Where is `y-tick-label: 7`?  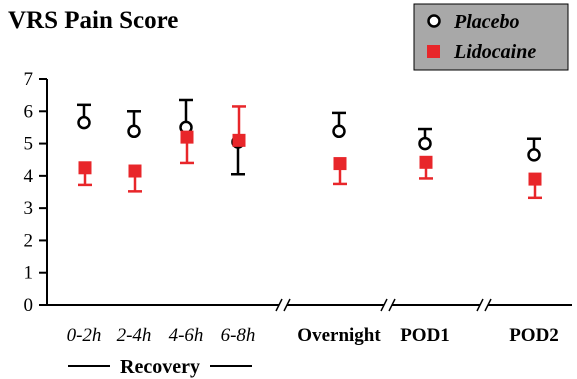
y-tick-label: 7 is located at coordinates (29, 79).